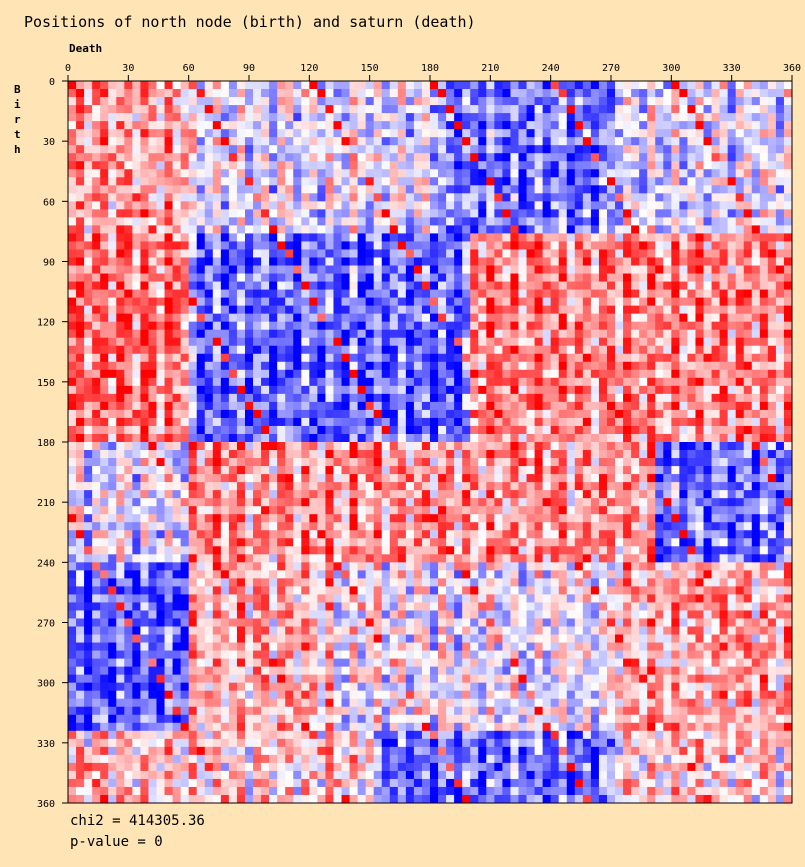 Image resolution: width=805 pixels, height=867 pixels. What do you see at coordinates (17, 89) in the screenshot?
I see `y-axis-label-letter: B` at bounding box center [17, 89].